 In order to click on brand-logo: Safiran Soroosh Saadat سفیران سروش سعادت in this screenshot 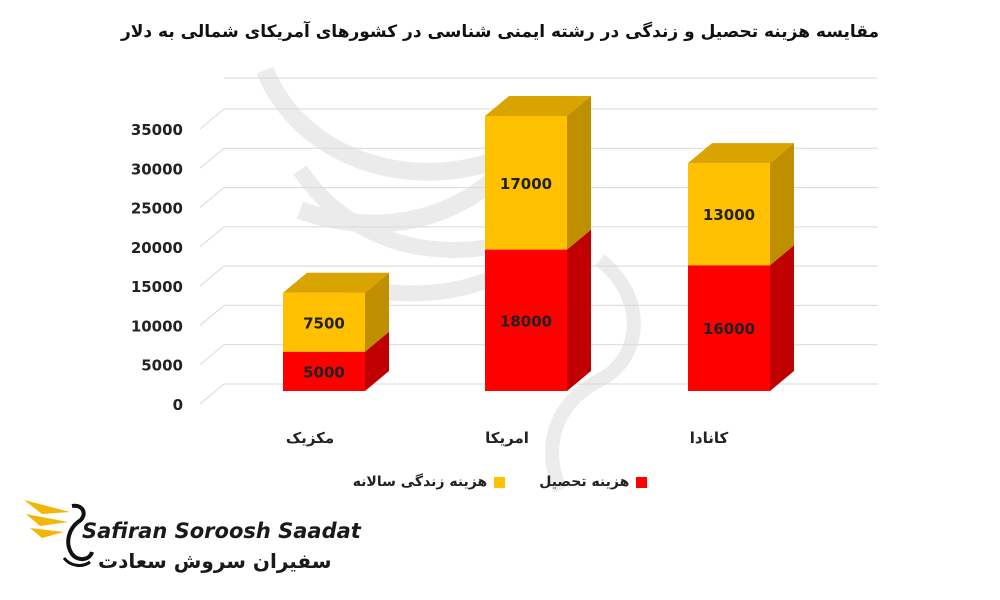, I will do `click(190, 537)`.